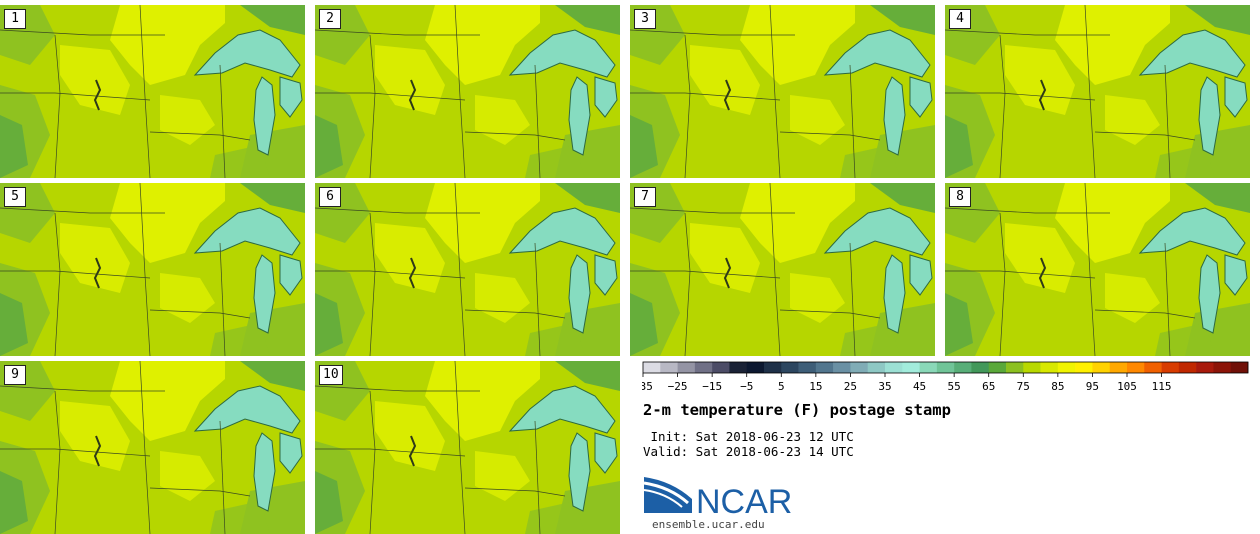 This screenshot has width=1260, height=534. I want to click on colorbar-tick-label: 15, so click(815, 386).